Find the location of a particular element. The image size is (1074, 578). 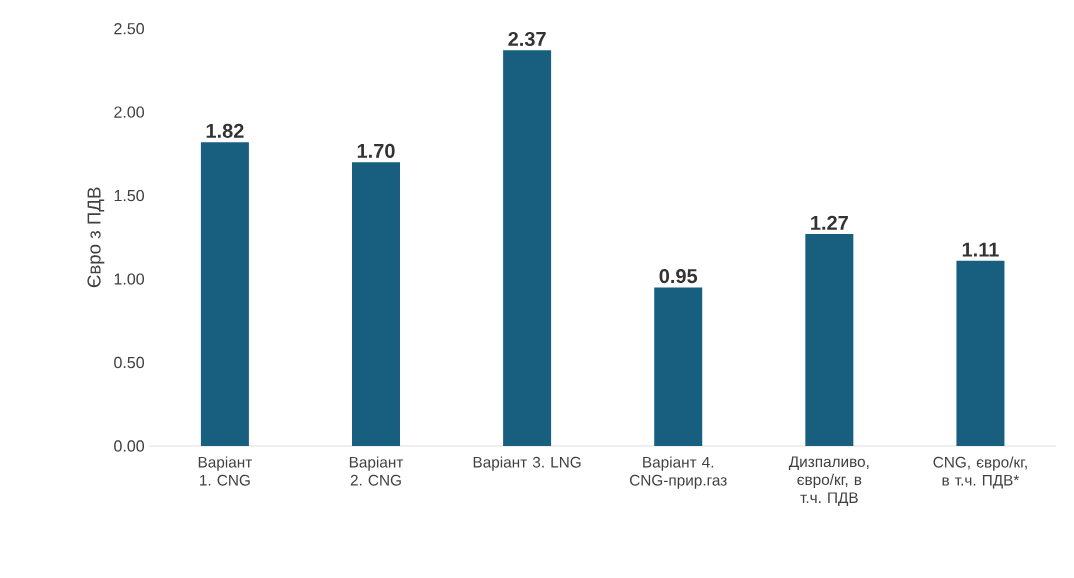

y-tick-label: 2.00 is located at coordinates (129, 112).